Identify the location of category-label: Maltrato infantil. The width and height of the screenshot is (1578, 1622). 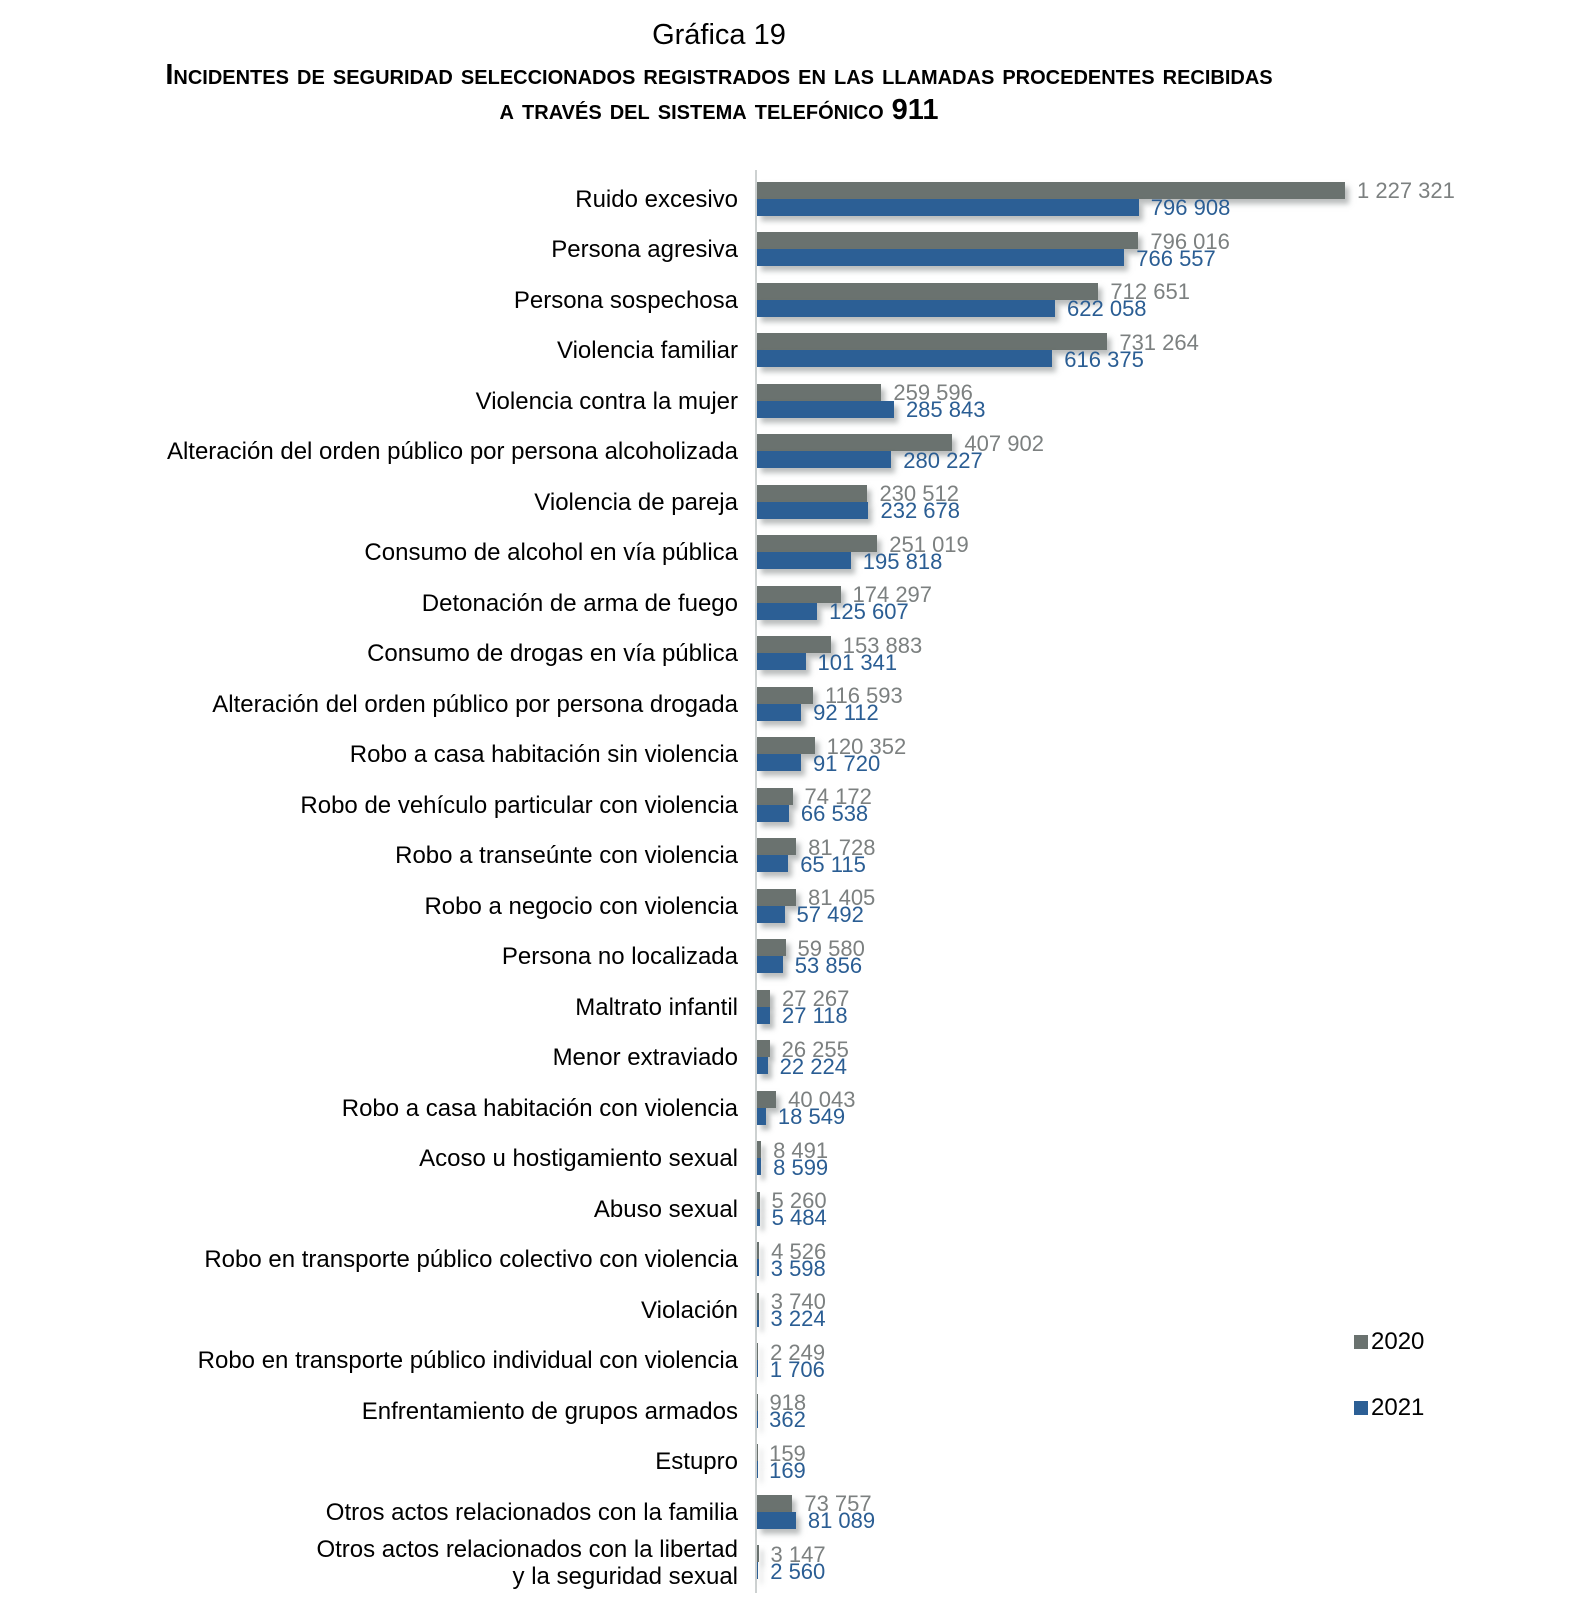
(656, 1007).